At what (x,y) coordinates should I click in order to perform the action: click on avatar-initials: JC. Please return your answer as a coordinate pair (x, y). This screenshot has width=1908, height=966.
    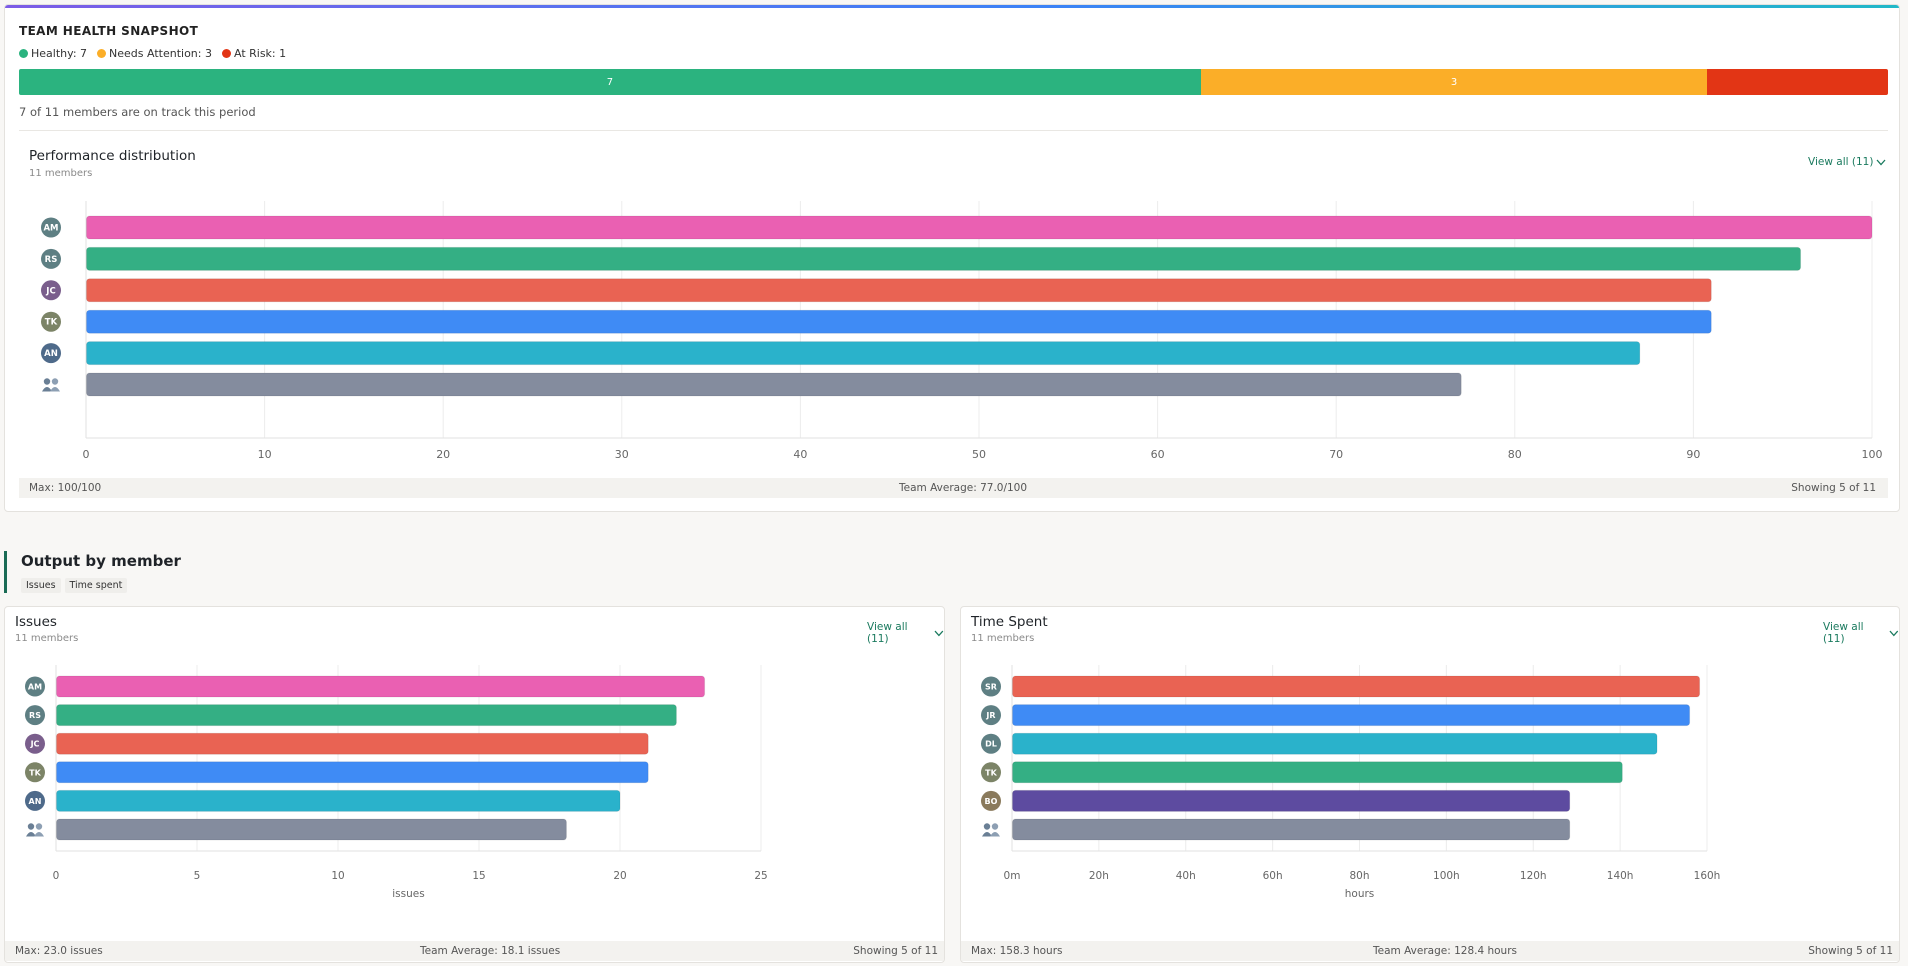
    Looking at the image, I should click on (35, 744).